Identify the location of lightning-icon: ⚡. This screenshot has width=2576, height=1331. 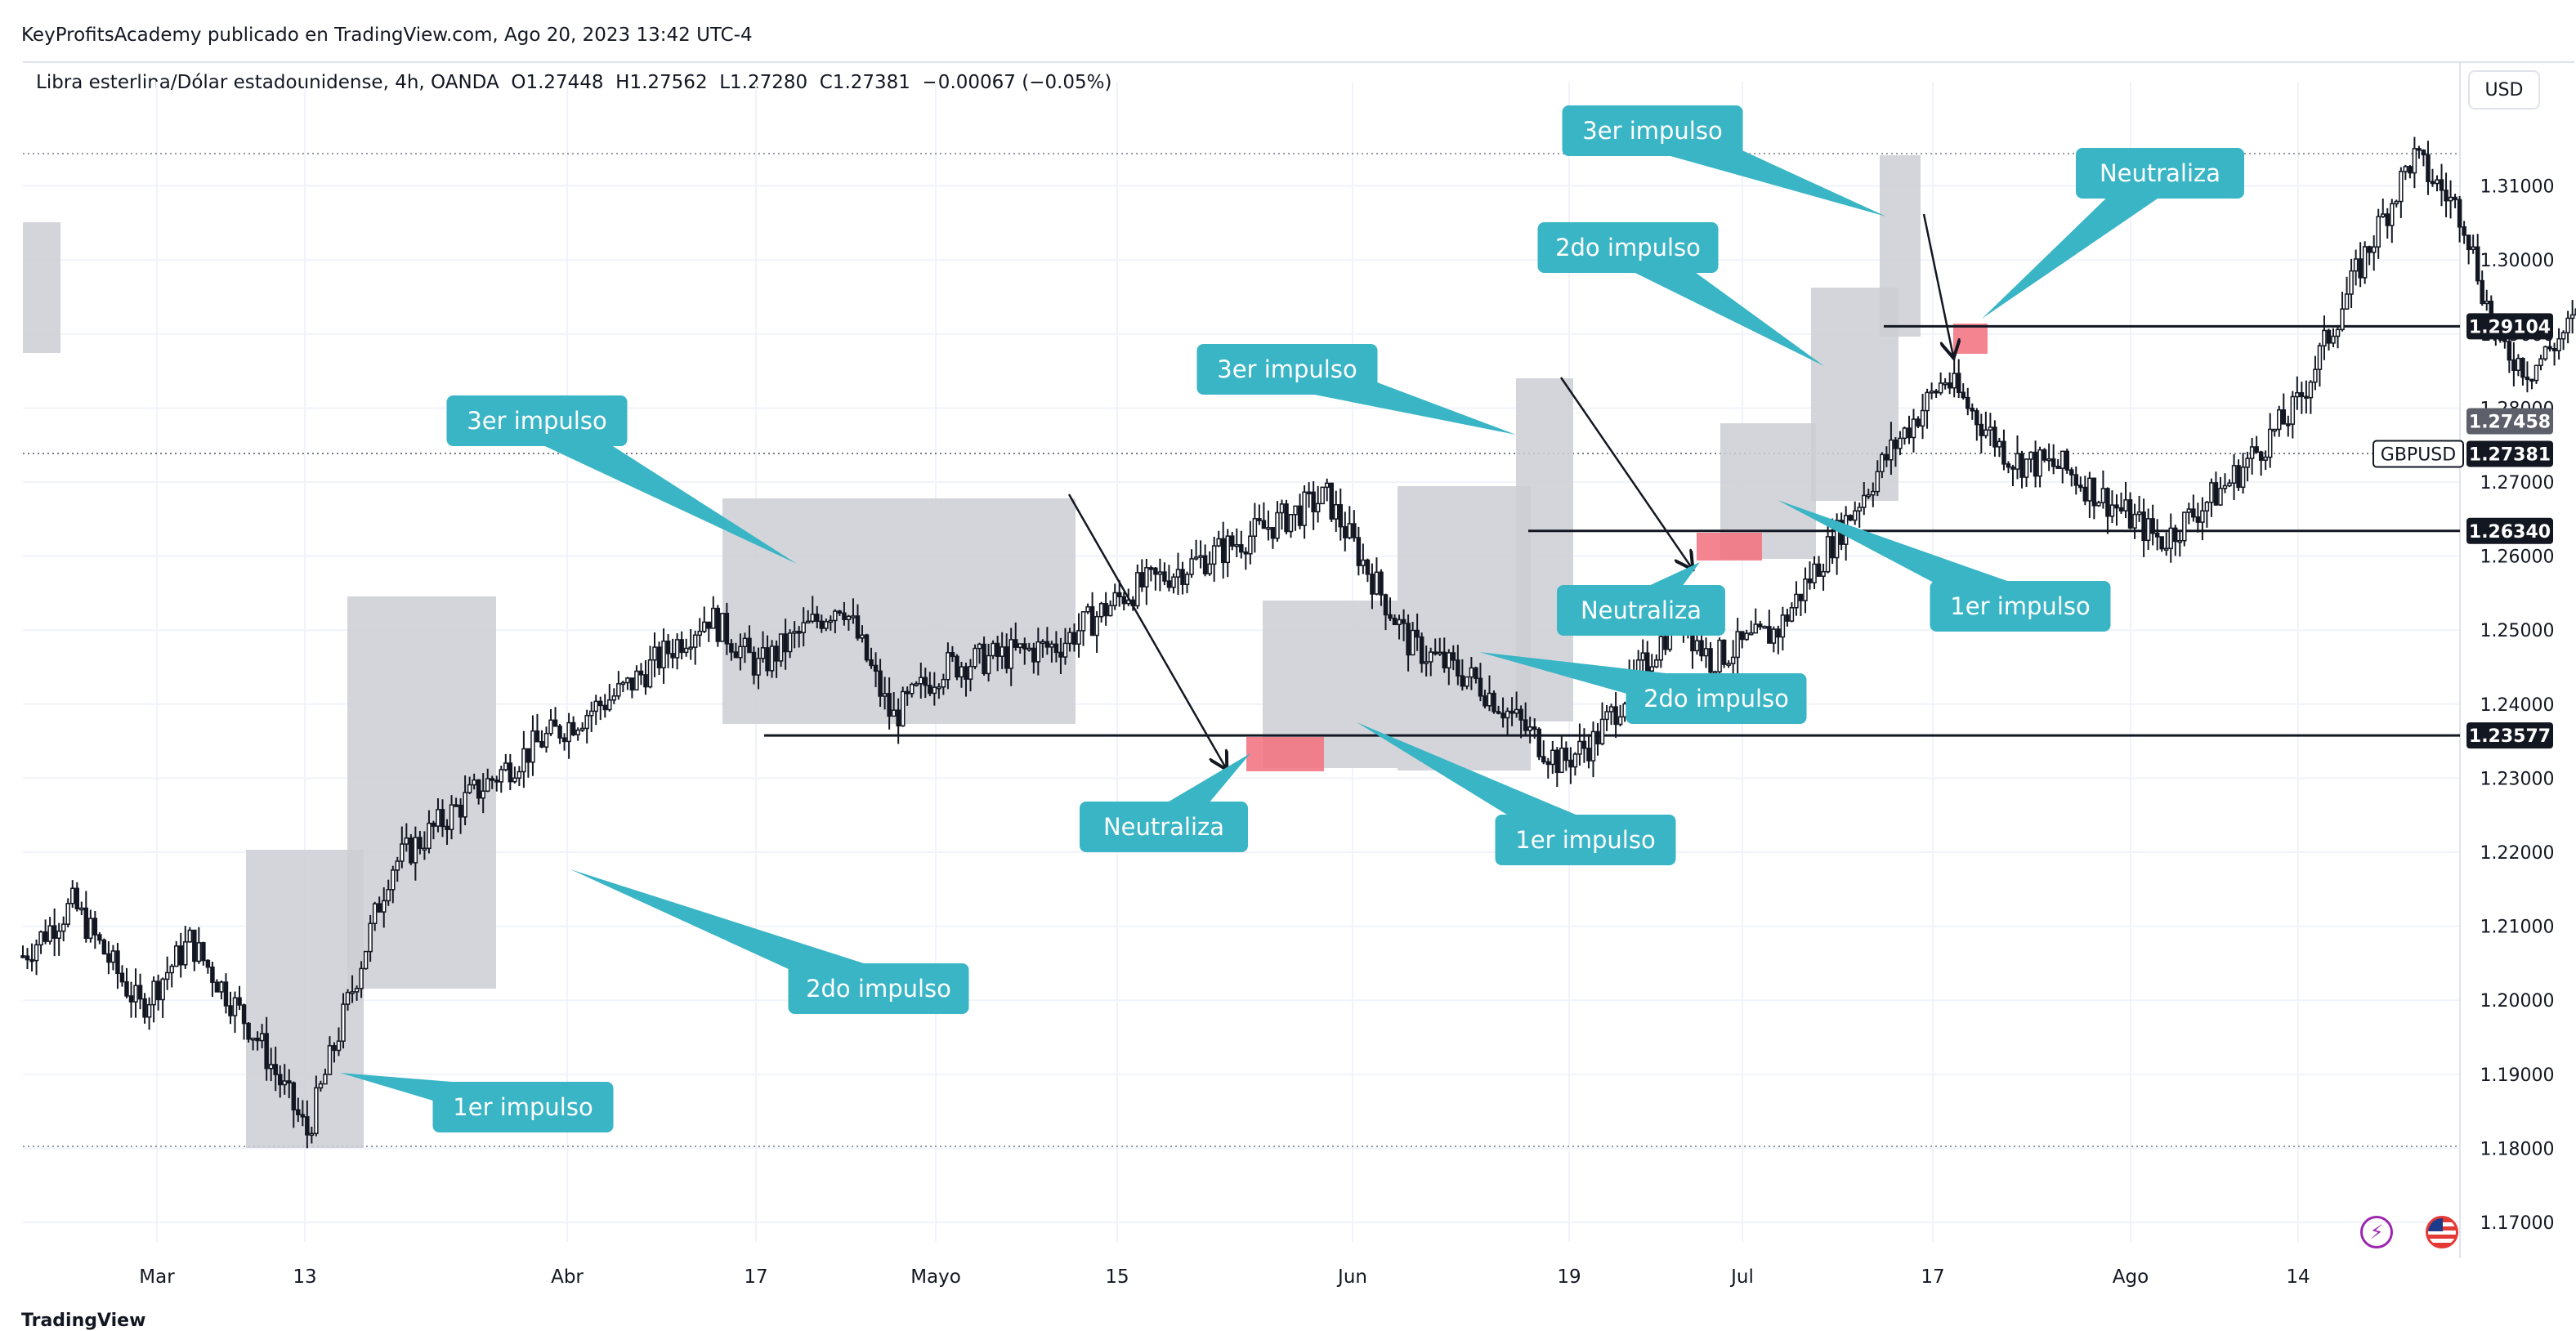
(2376, 1232).